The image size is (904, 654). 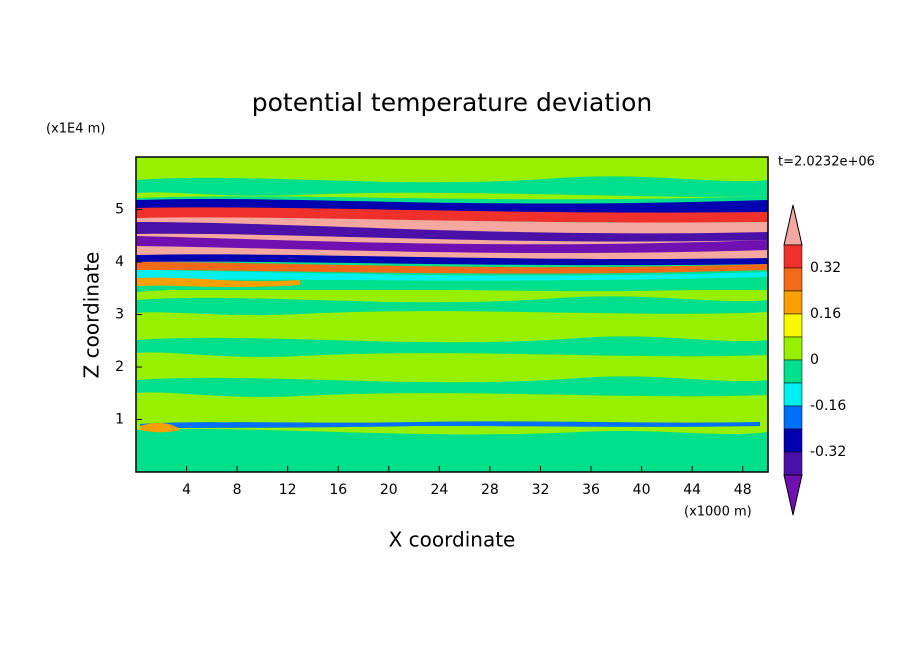 What do you see at coordinates (452, 102) in the screenshot?
I see `chart-title: potential temperature deviation` at bounding box center [452, 102].